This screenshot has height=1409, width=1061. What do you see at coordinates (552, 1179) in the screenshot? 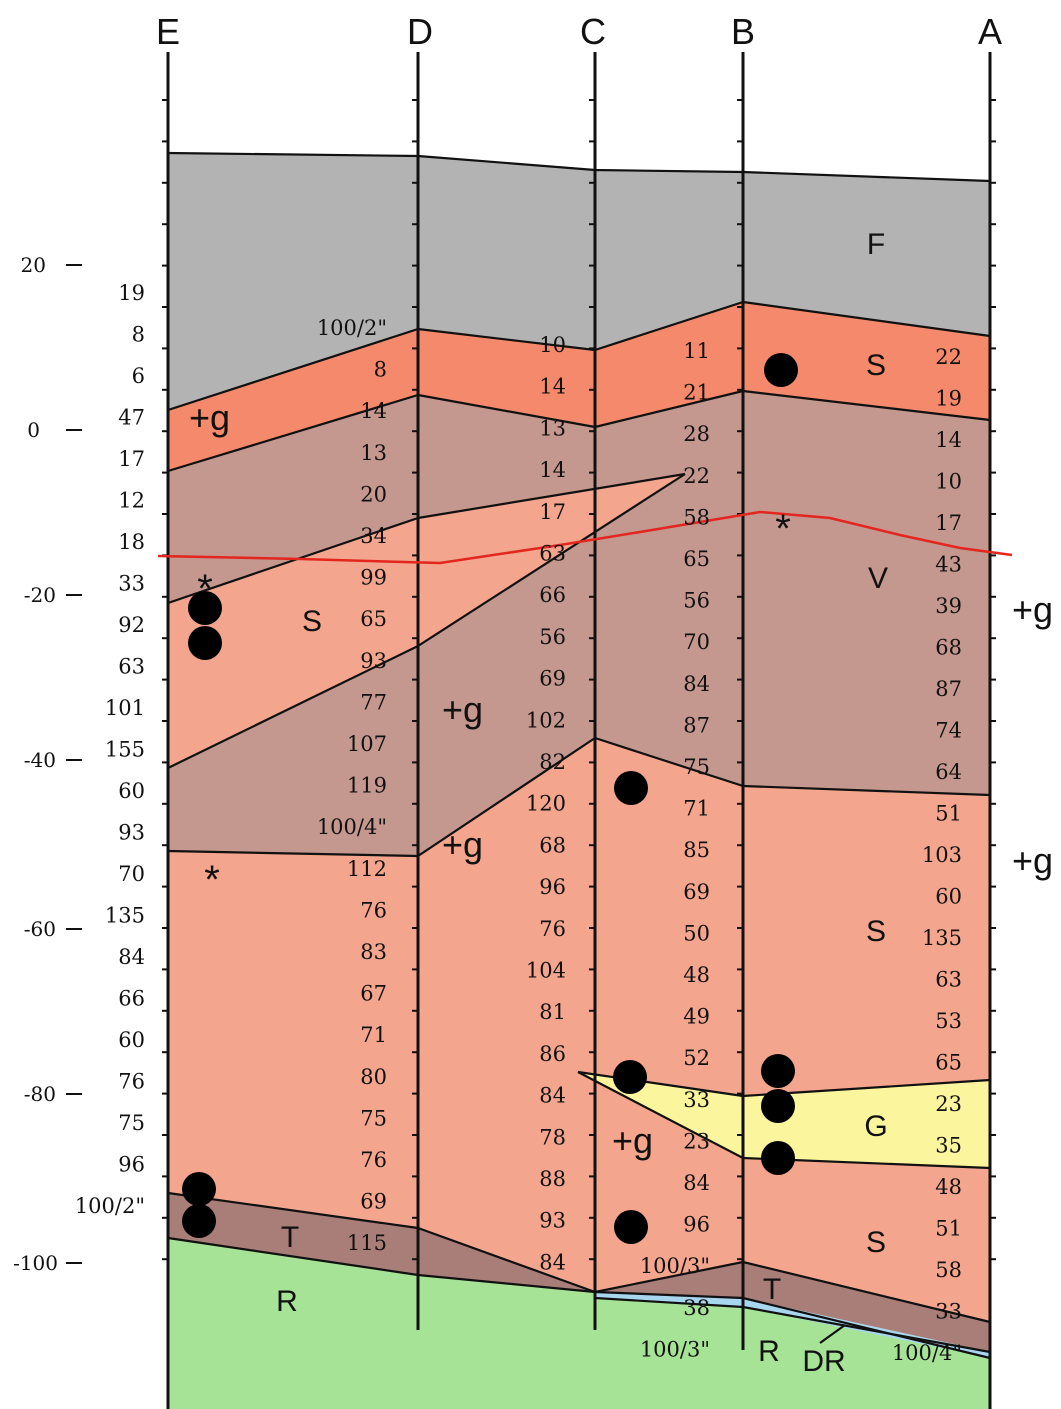
I see `blow-count: 88` at bounding box center [552, 1179].